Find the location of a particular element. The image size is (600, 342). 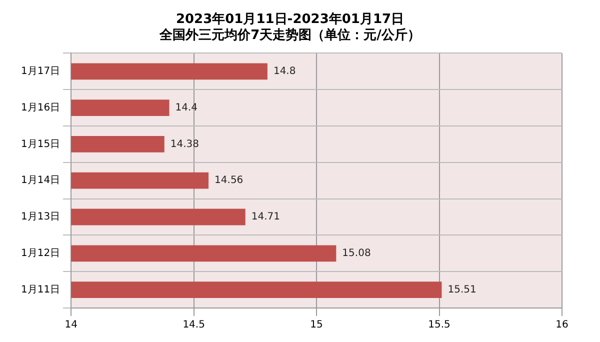

chart-title: 2023年01月11日-2023年01月17日 is located at coordinates (290, 20).